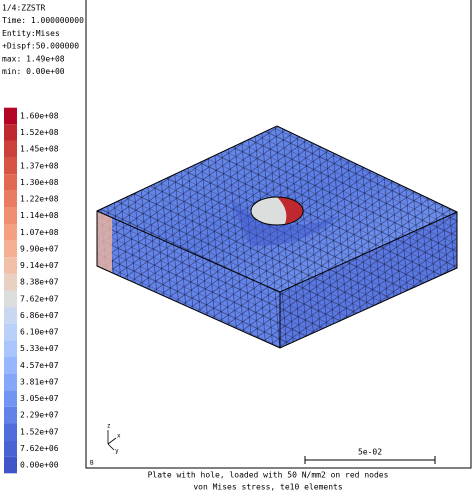 This screenshot has width=474, height=498. Describe the element at coordinates (39, 298) in the screenshot. I see `legend-label: 7.62e+07` at that location.